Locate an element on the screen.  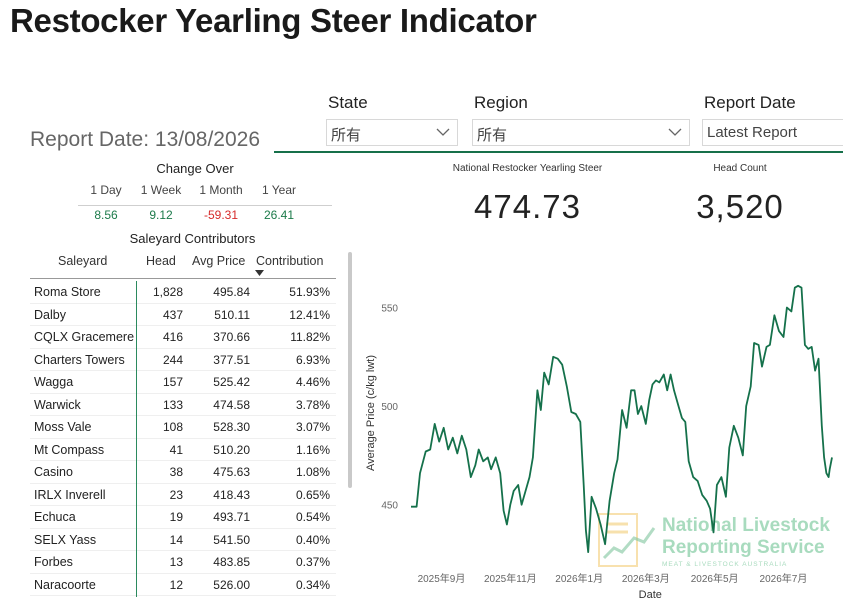
change-period-label: 1 Year is located at coordinates (279, 190).